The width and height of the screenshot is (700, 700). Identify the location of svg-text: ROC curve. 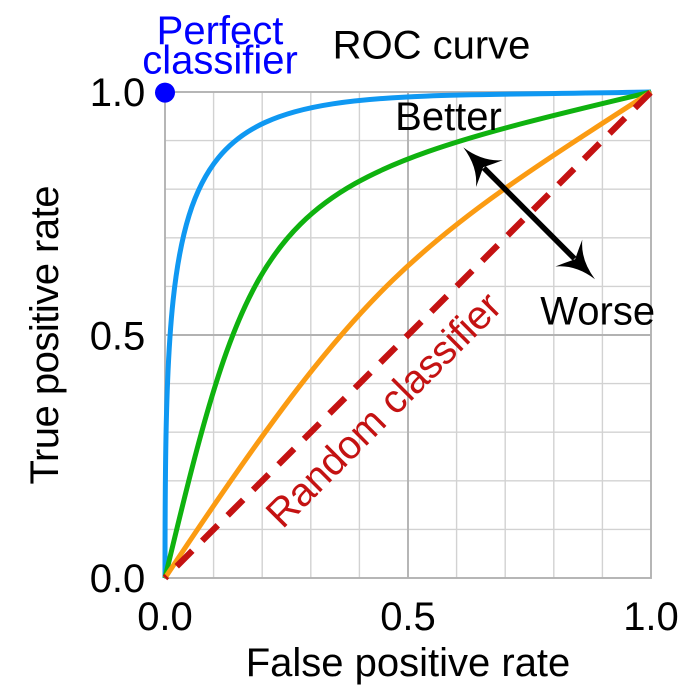
(432, 46).